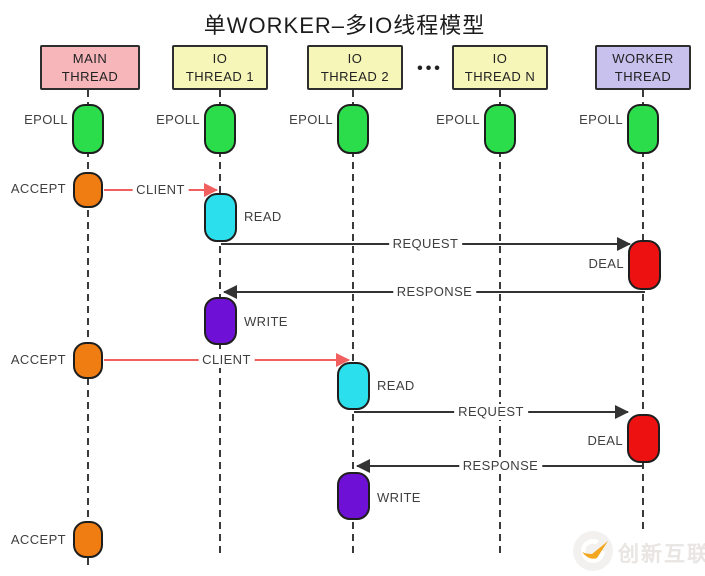 Image resolution: width=705 pixels, height=576 pixels. Describe the element at coordinates (230, 292) in the screenshot. I see `response-arrow-1-arrowhead-icon` at that location.